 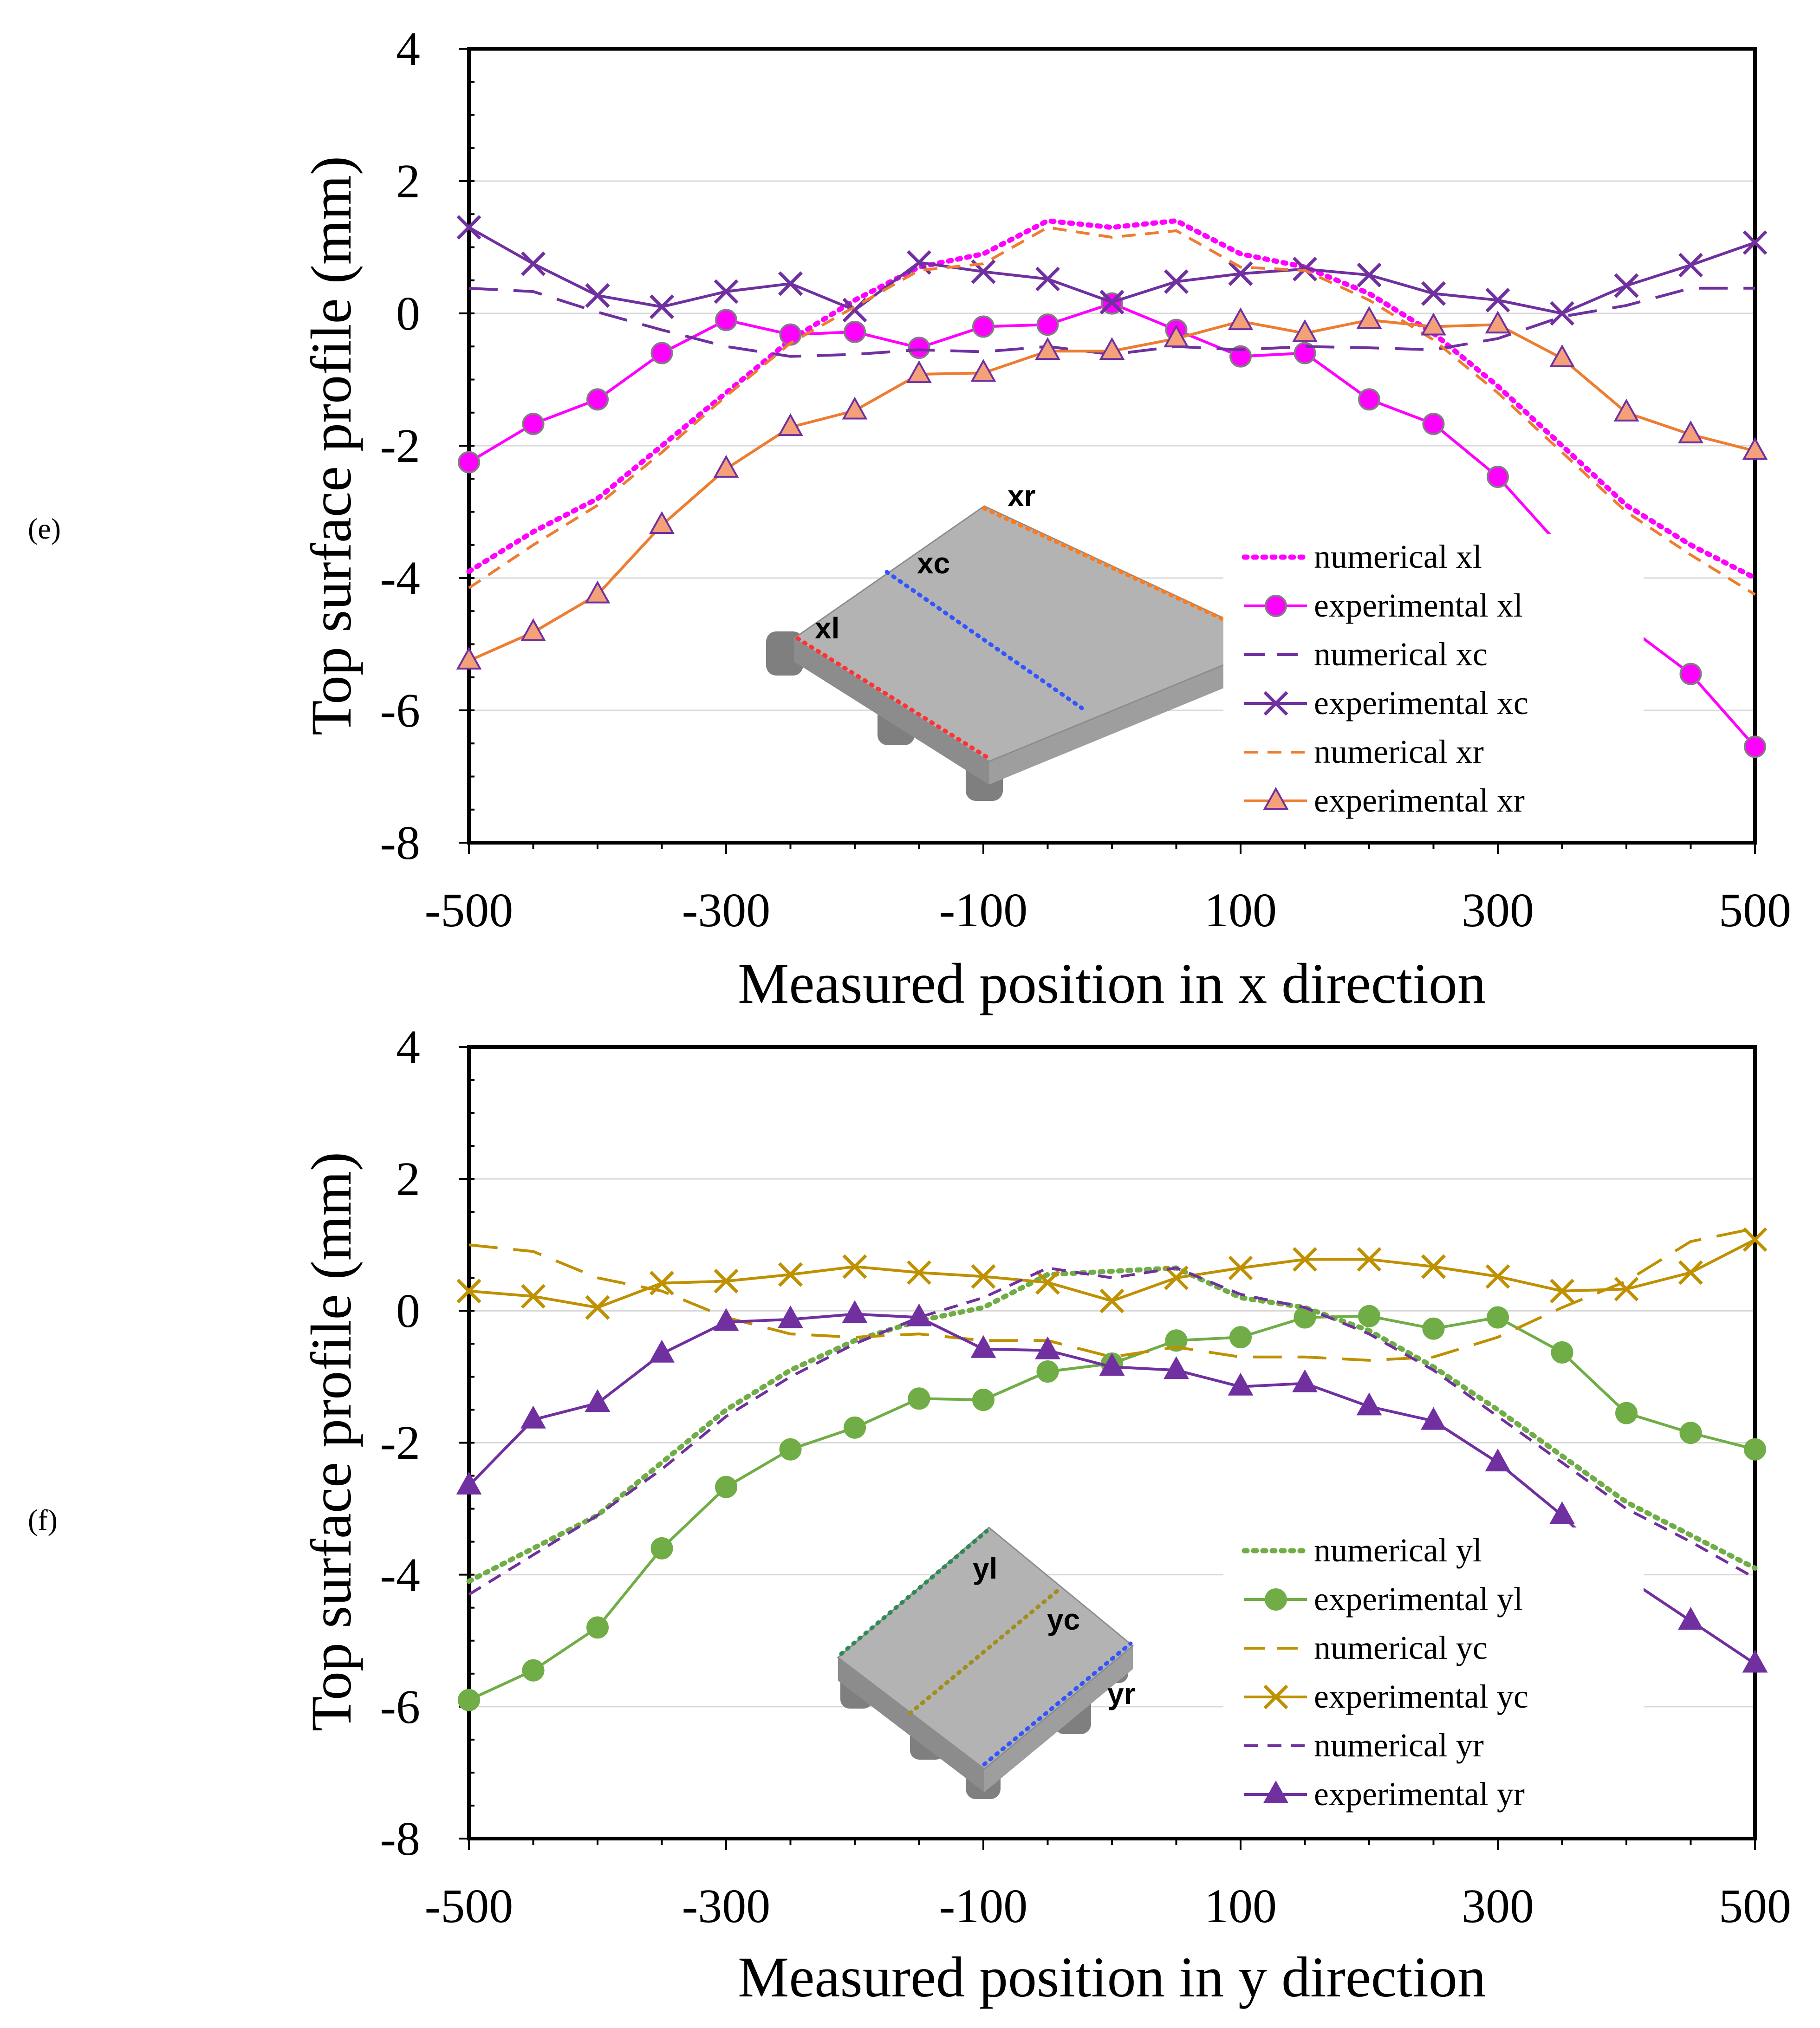 What do you see at coordinates (1433, 1676) in the screenshot?
I see `legend-box-f` at bounding box center [1433, 1676].